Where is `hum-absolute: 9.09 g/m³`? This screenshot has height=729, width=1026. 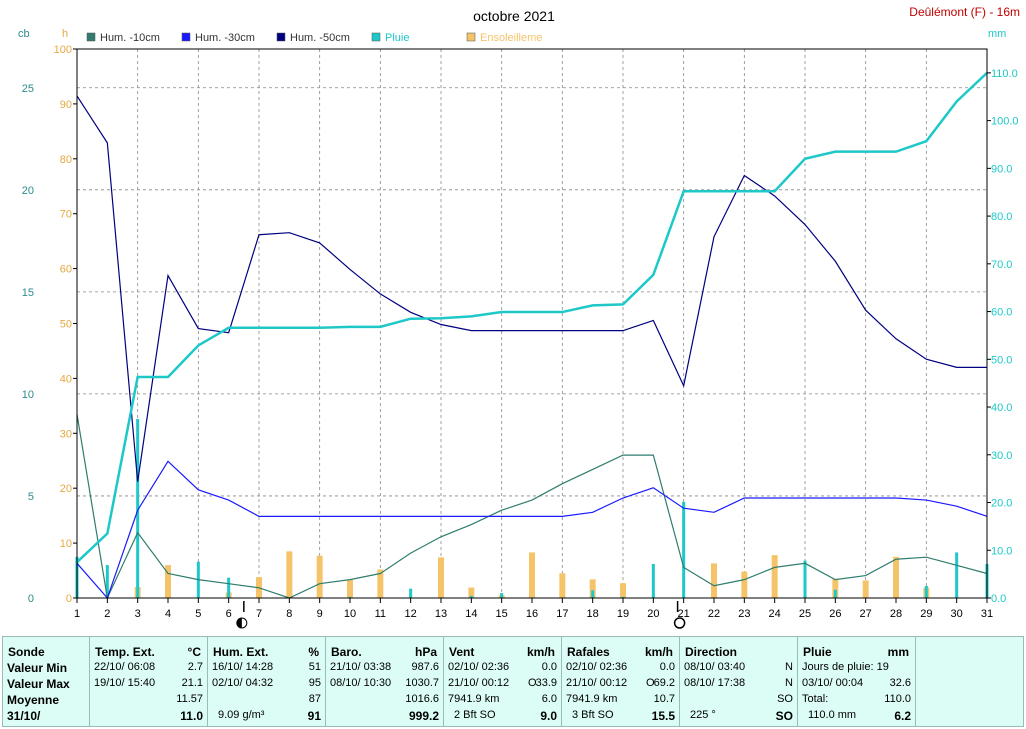 hum-absolute: 9.09 g/m³ is located at coordinates (241, 715).